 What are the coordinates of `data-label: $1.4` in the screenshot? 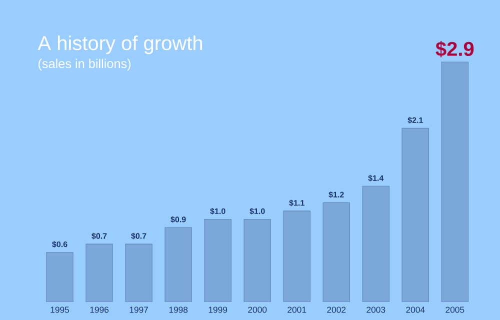 It's located at (376, 178).